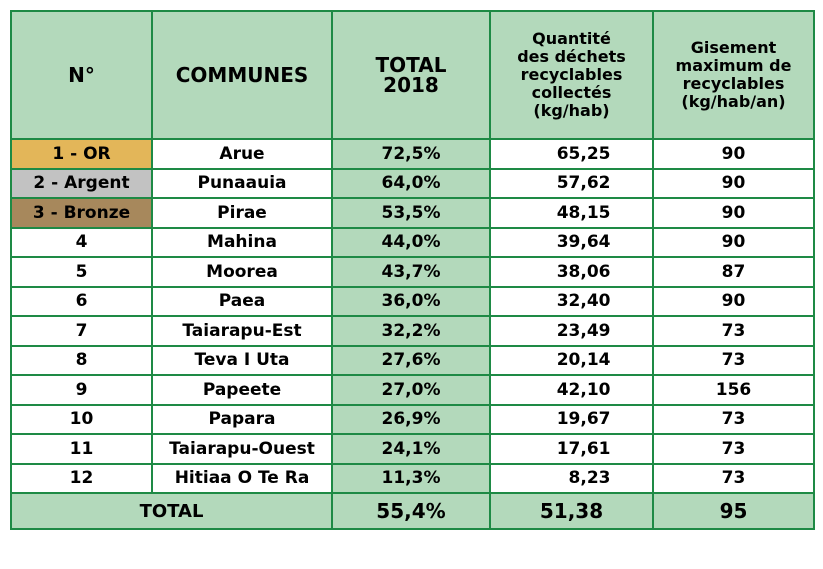  Describe the element at coordinates (81, 183) in the screenshot. I see `rank-cell-silver: 2 - Argent` at that location.